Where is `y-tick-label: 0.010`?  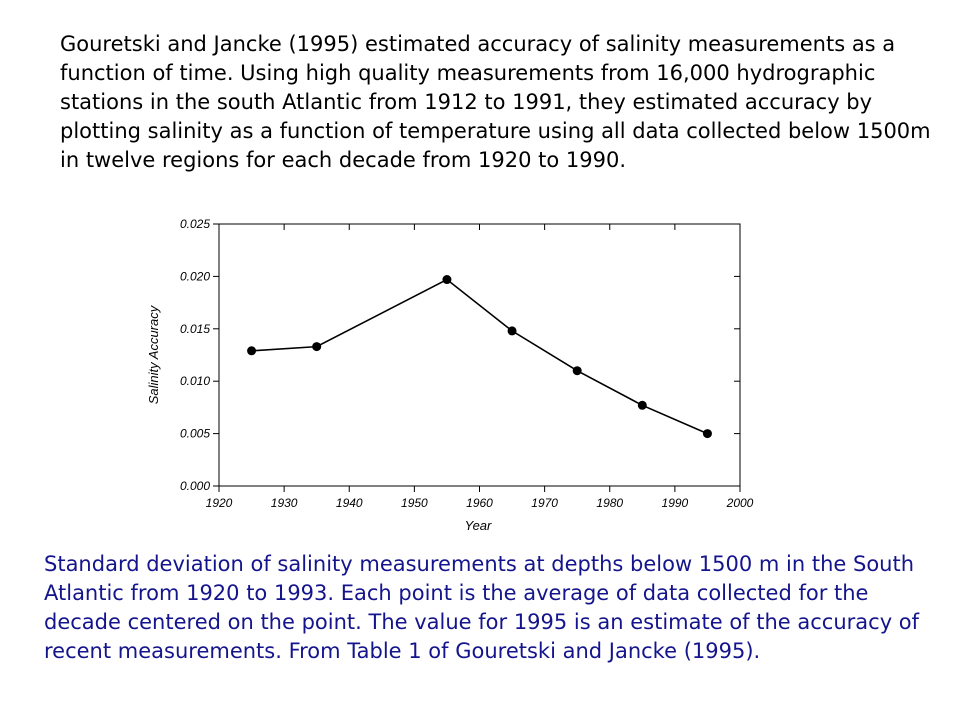 y-tick-label: 0.010 is located at coordinates (195, 381).